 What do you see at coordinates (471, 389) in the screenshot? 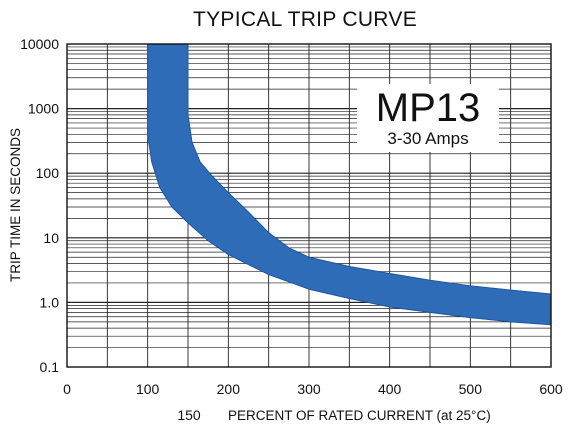
I see `x-tick-label: 500` at bounding box center [471, 389].